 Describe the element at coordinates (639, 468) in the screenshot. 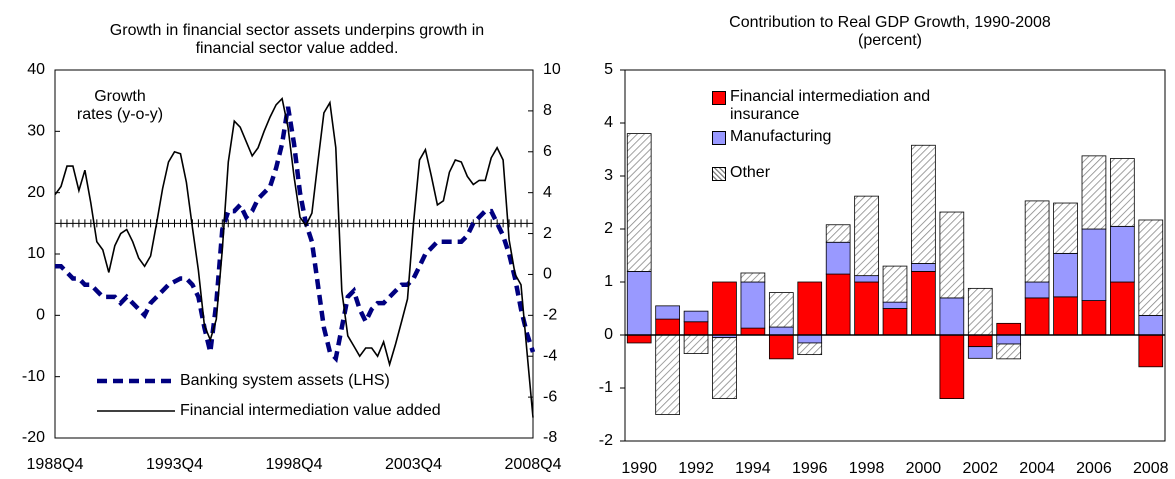

I see `x-tick-label: 1990` at that location.